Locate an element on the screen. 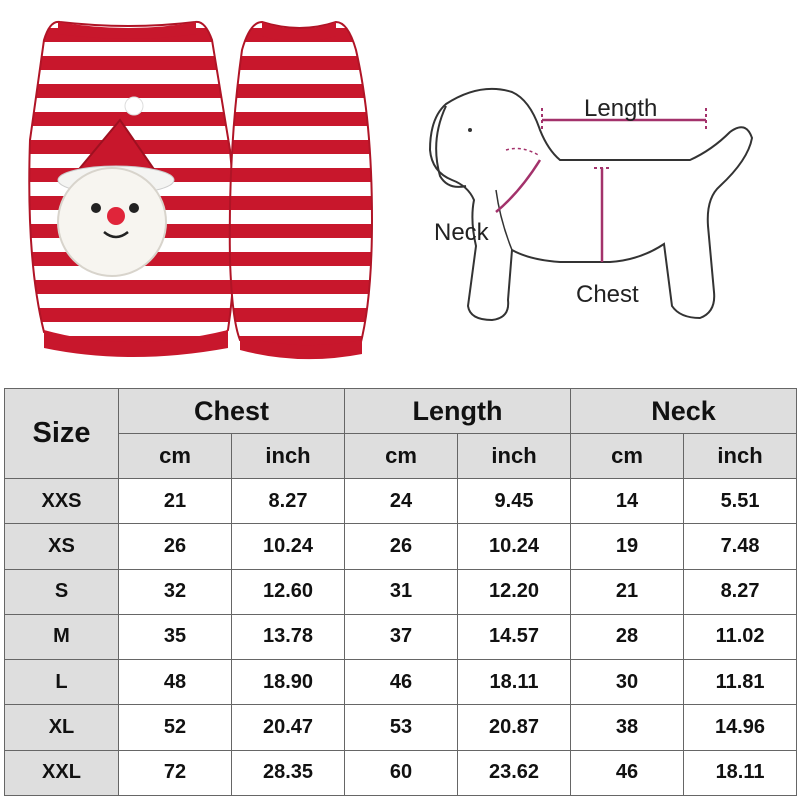 This screenshot has height=800, width=800. table-row: XXL 72 28.35 60 23.62 46 18.11 is located at coordinates (401, 773).